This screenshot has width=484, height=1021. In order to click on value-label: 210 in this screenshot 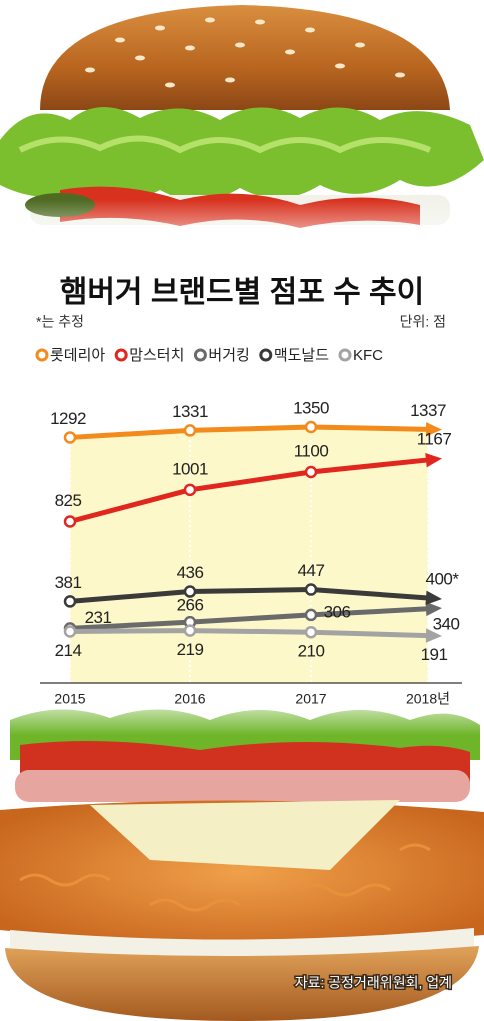, I will do `click(311, 651)`.